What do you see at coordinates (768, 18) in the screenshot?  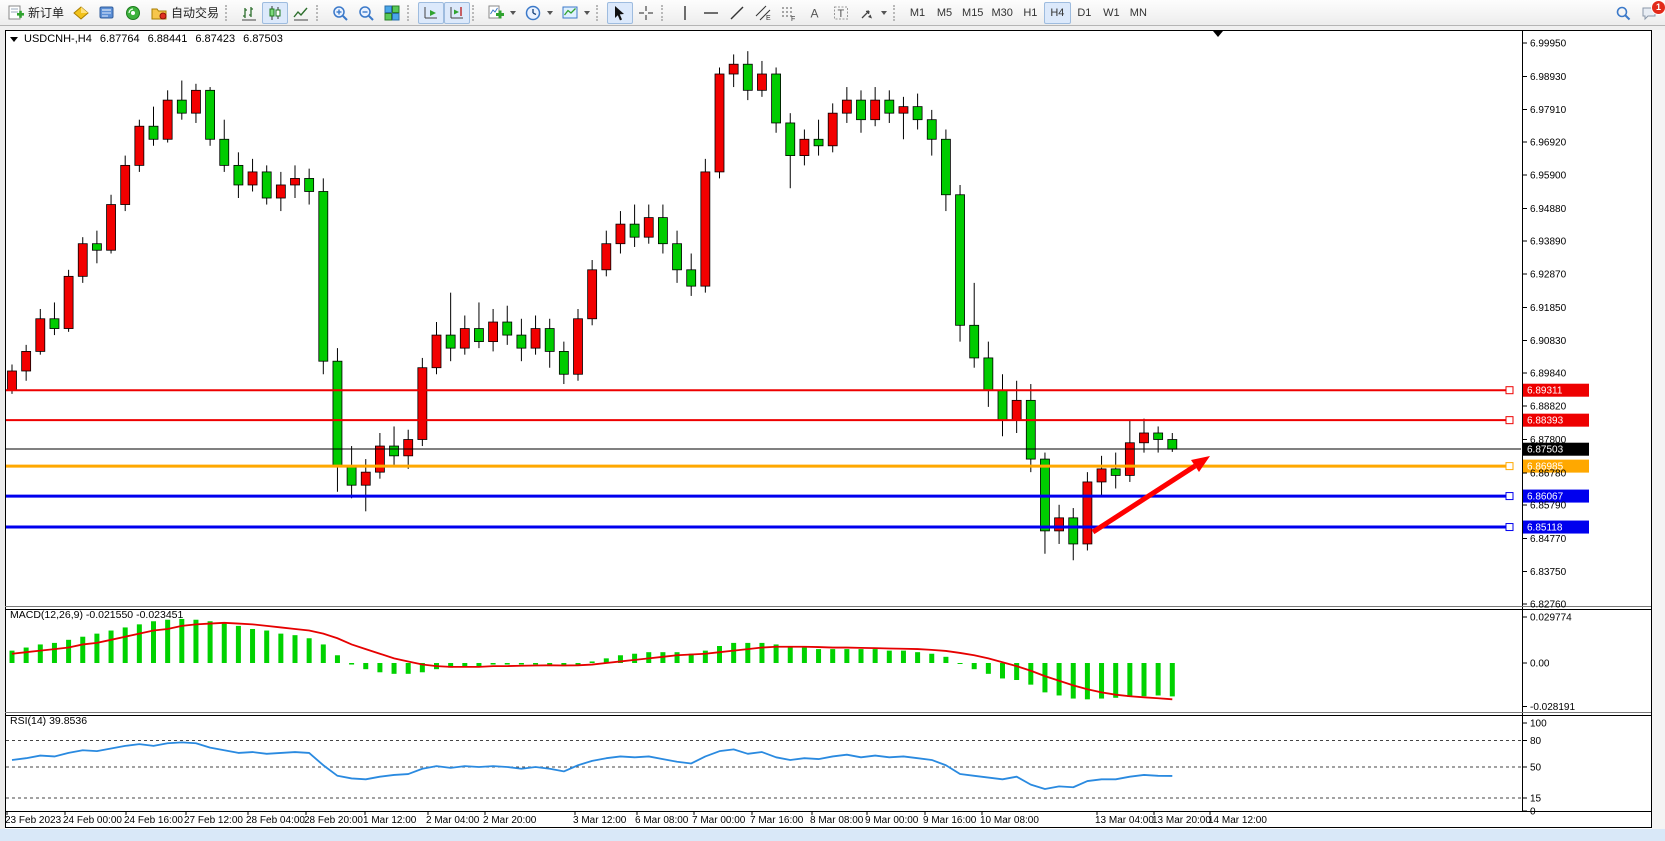 I see `svg-text: E` at bounding box center [768, 18].